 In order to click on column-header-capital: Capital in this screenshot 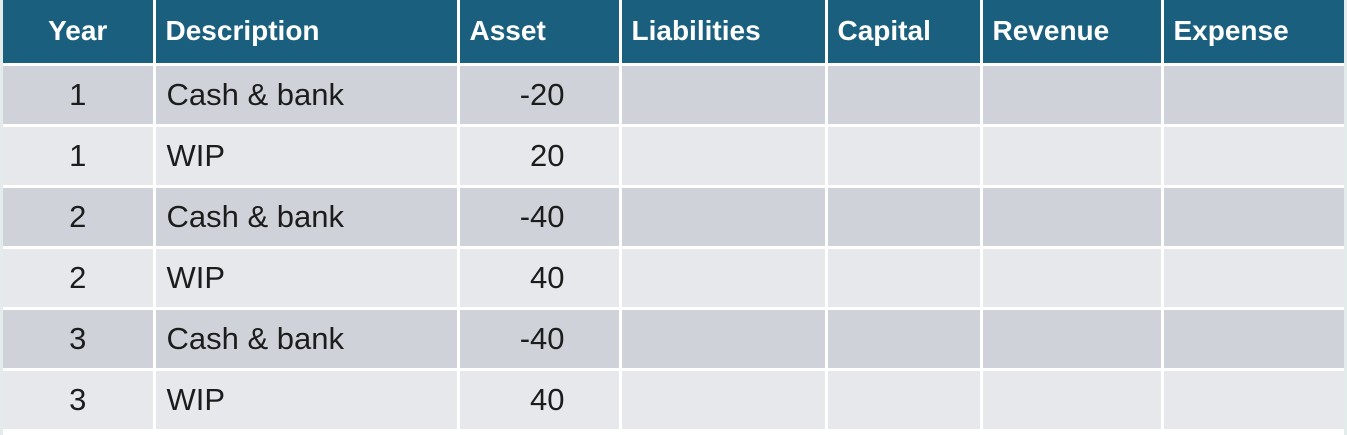, I will do `click(904, 33)`.